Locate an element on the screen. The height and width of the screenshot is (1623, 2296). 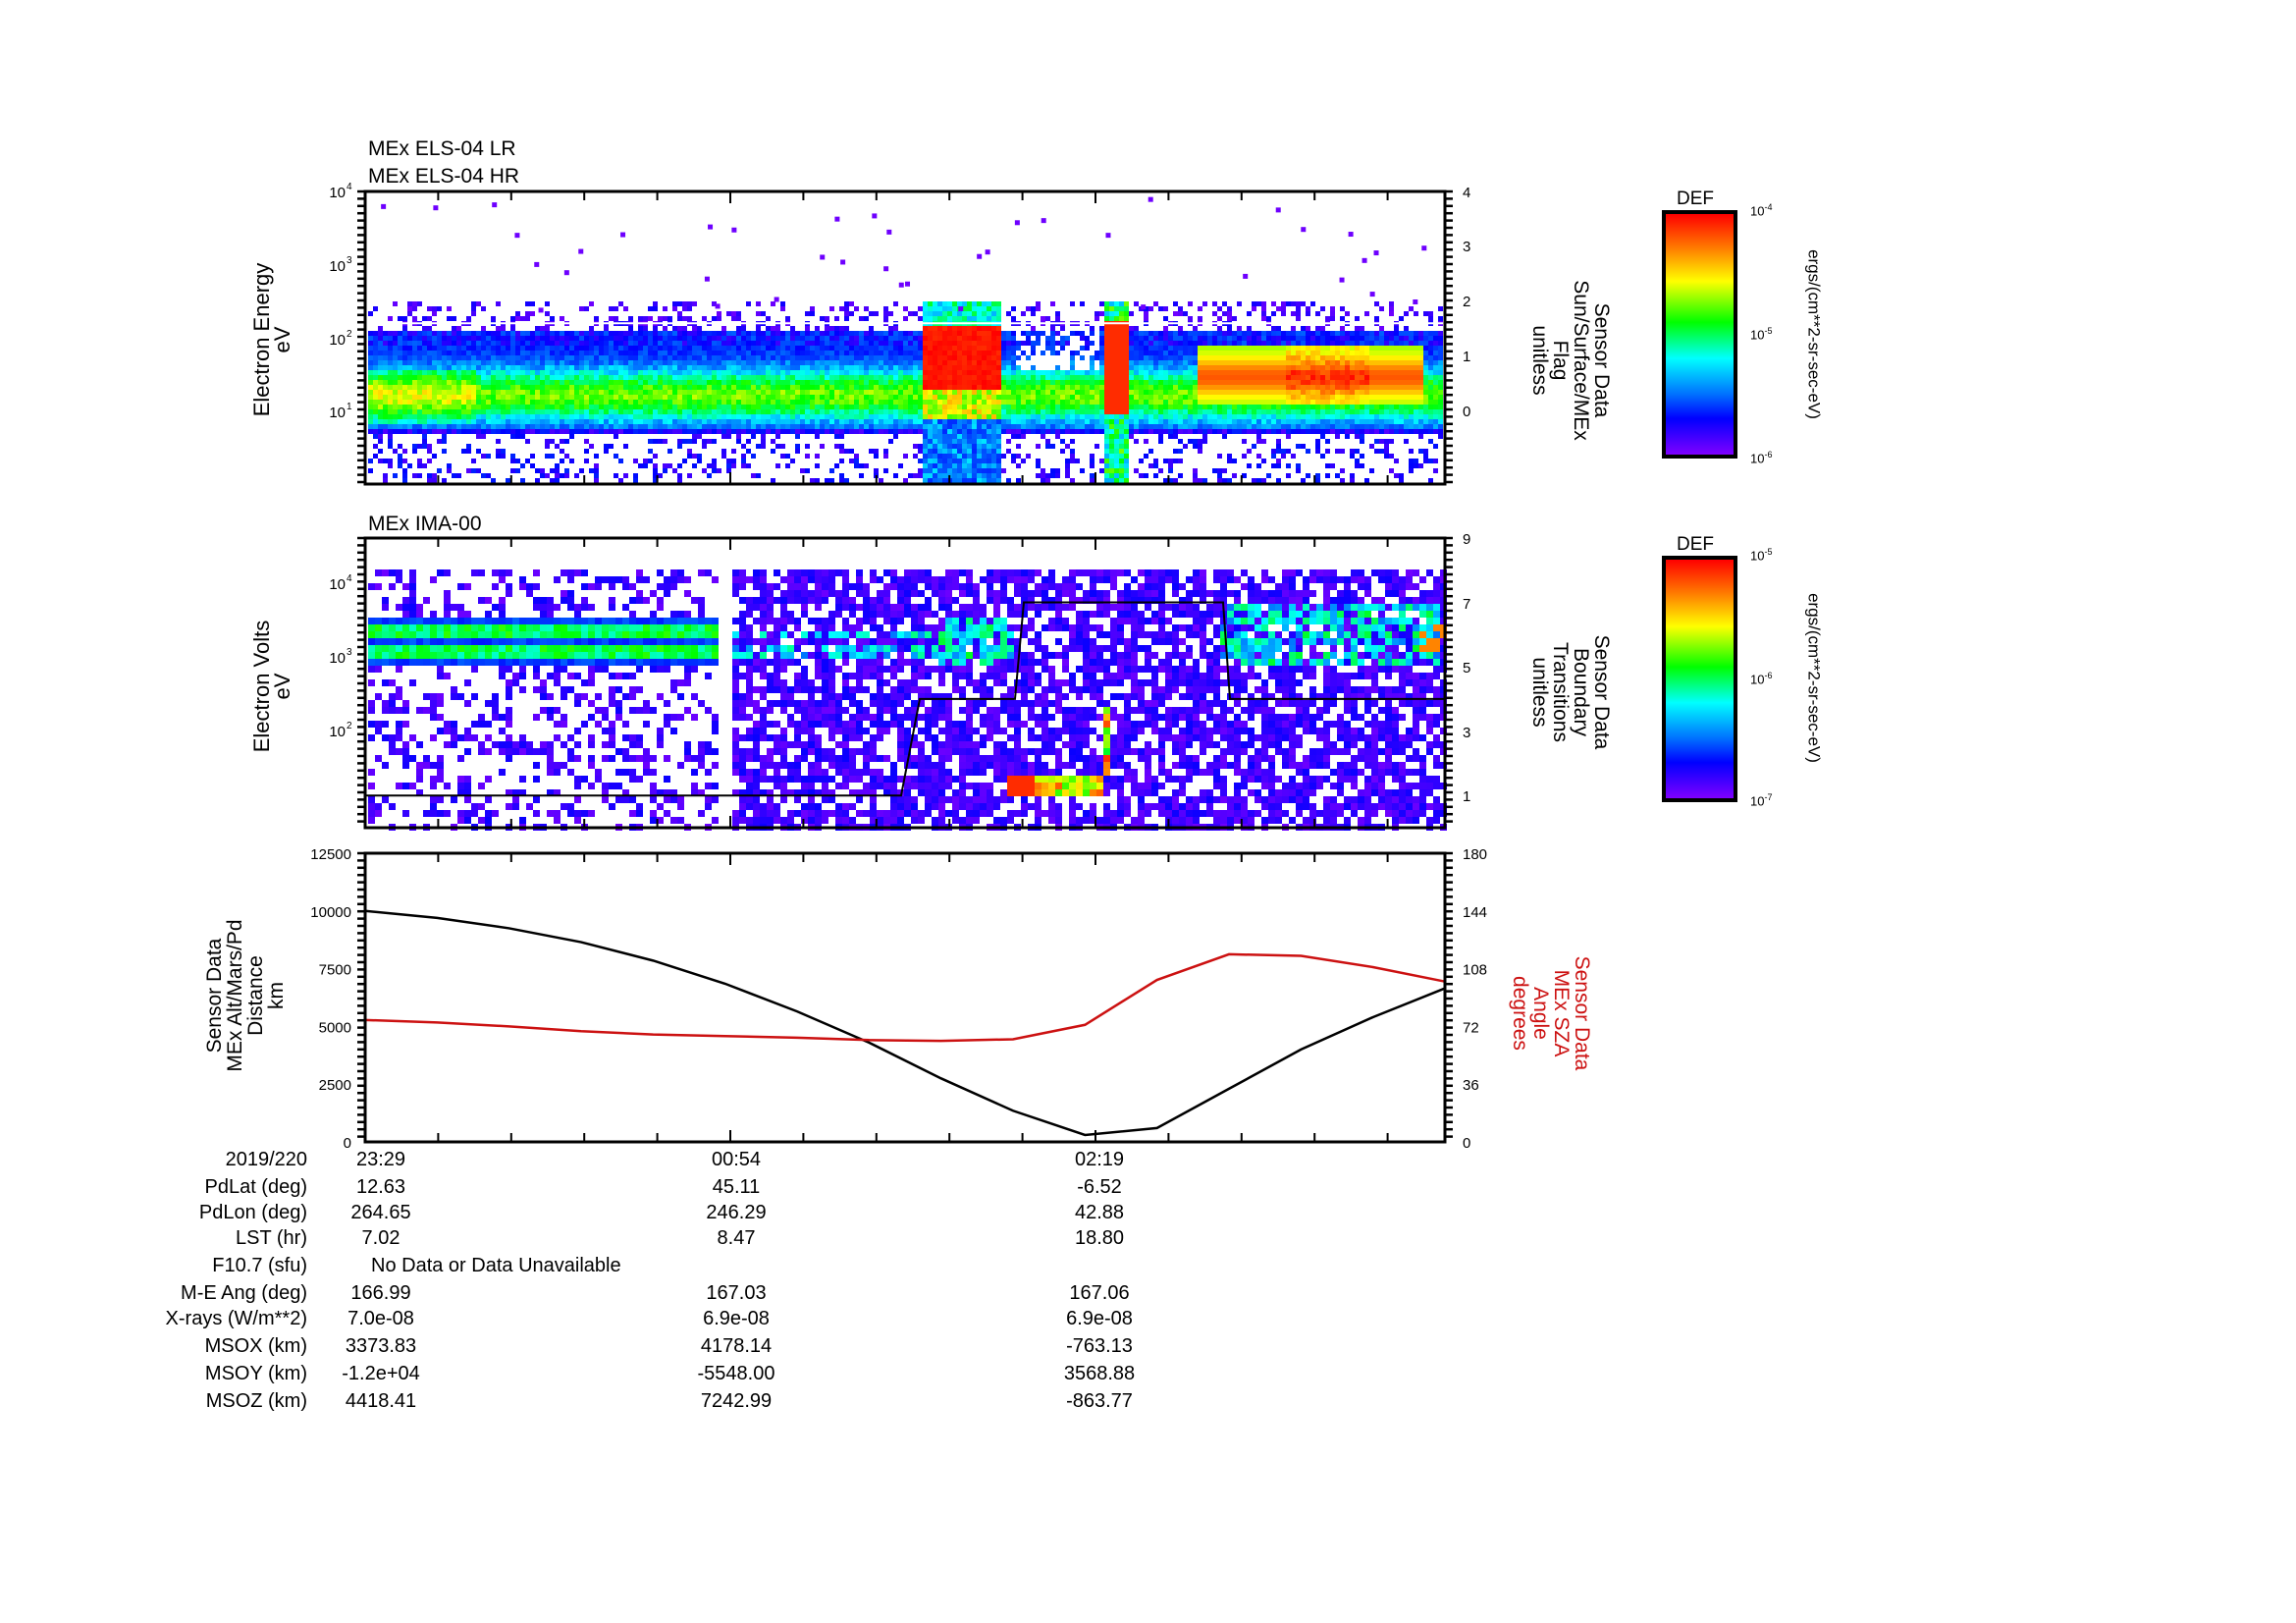
bot-left-label-line4: km is located at coordinates (276, 995).